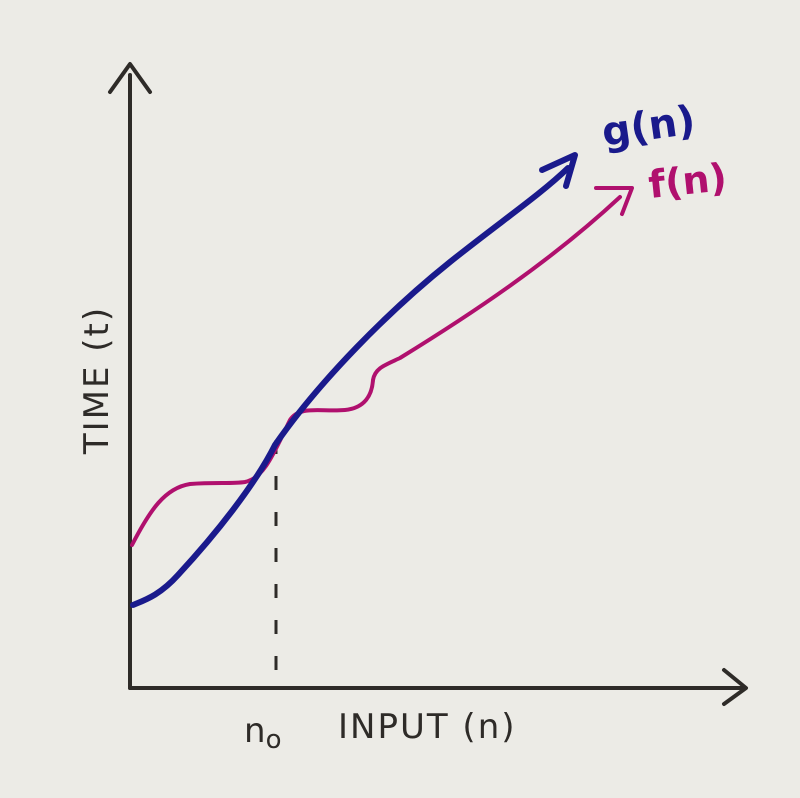  What do you see at coordinates (558, 170) in the screenshot?
I see `g-curve-arrowhead` at bounding box center [558, 170].